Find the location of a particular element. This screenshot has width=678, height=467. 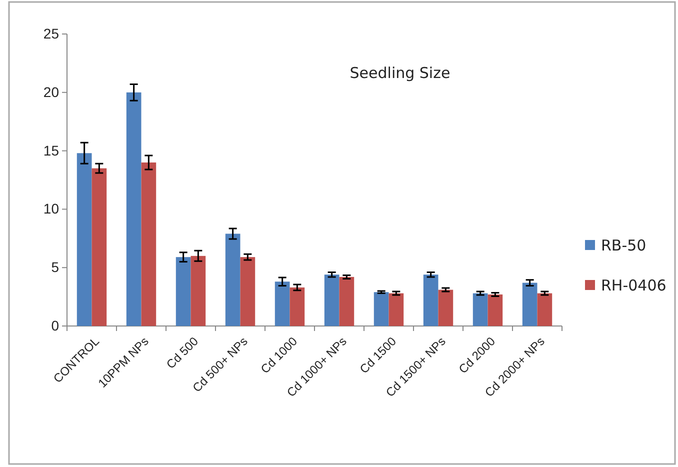

y-tick-label: 0 is located at coordinates (55, 325).